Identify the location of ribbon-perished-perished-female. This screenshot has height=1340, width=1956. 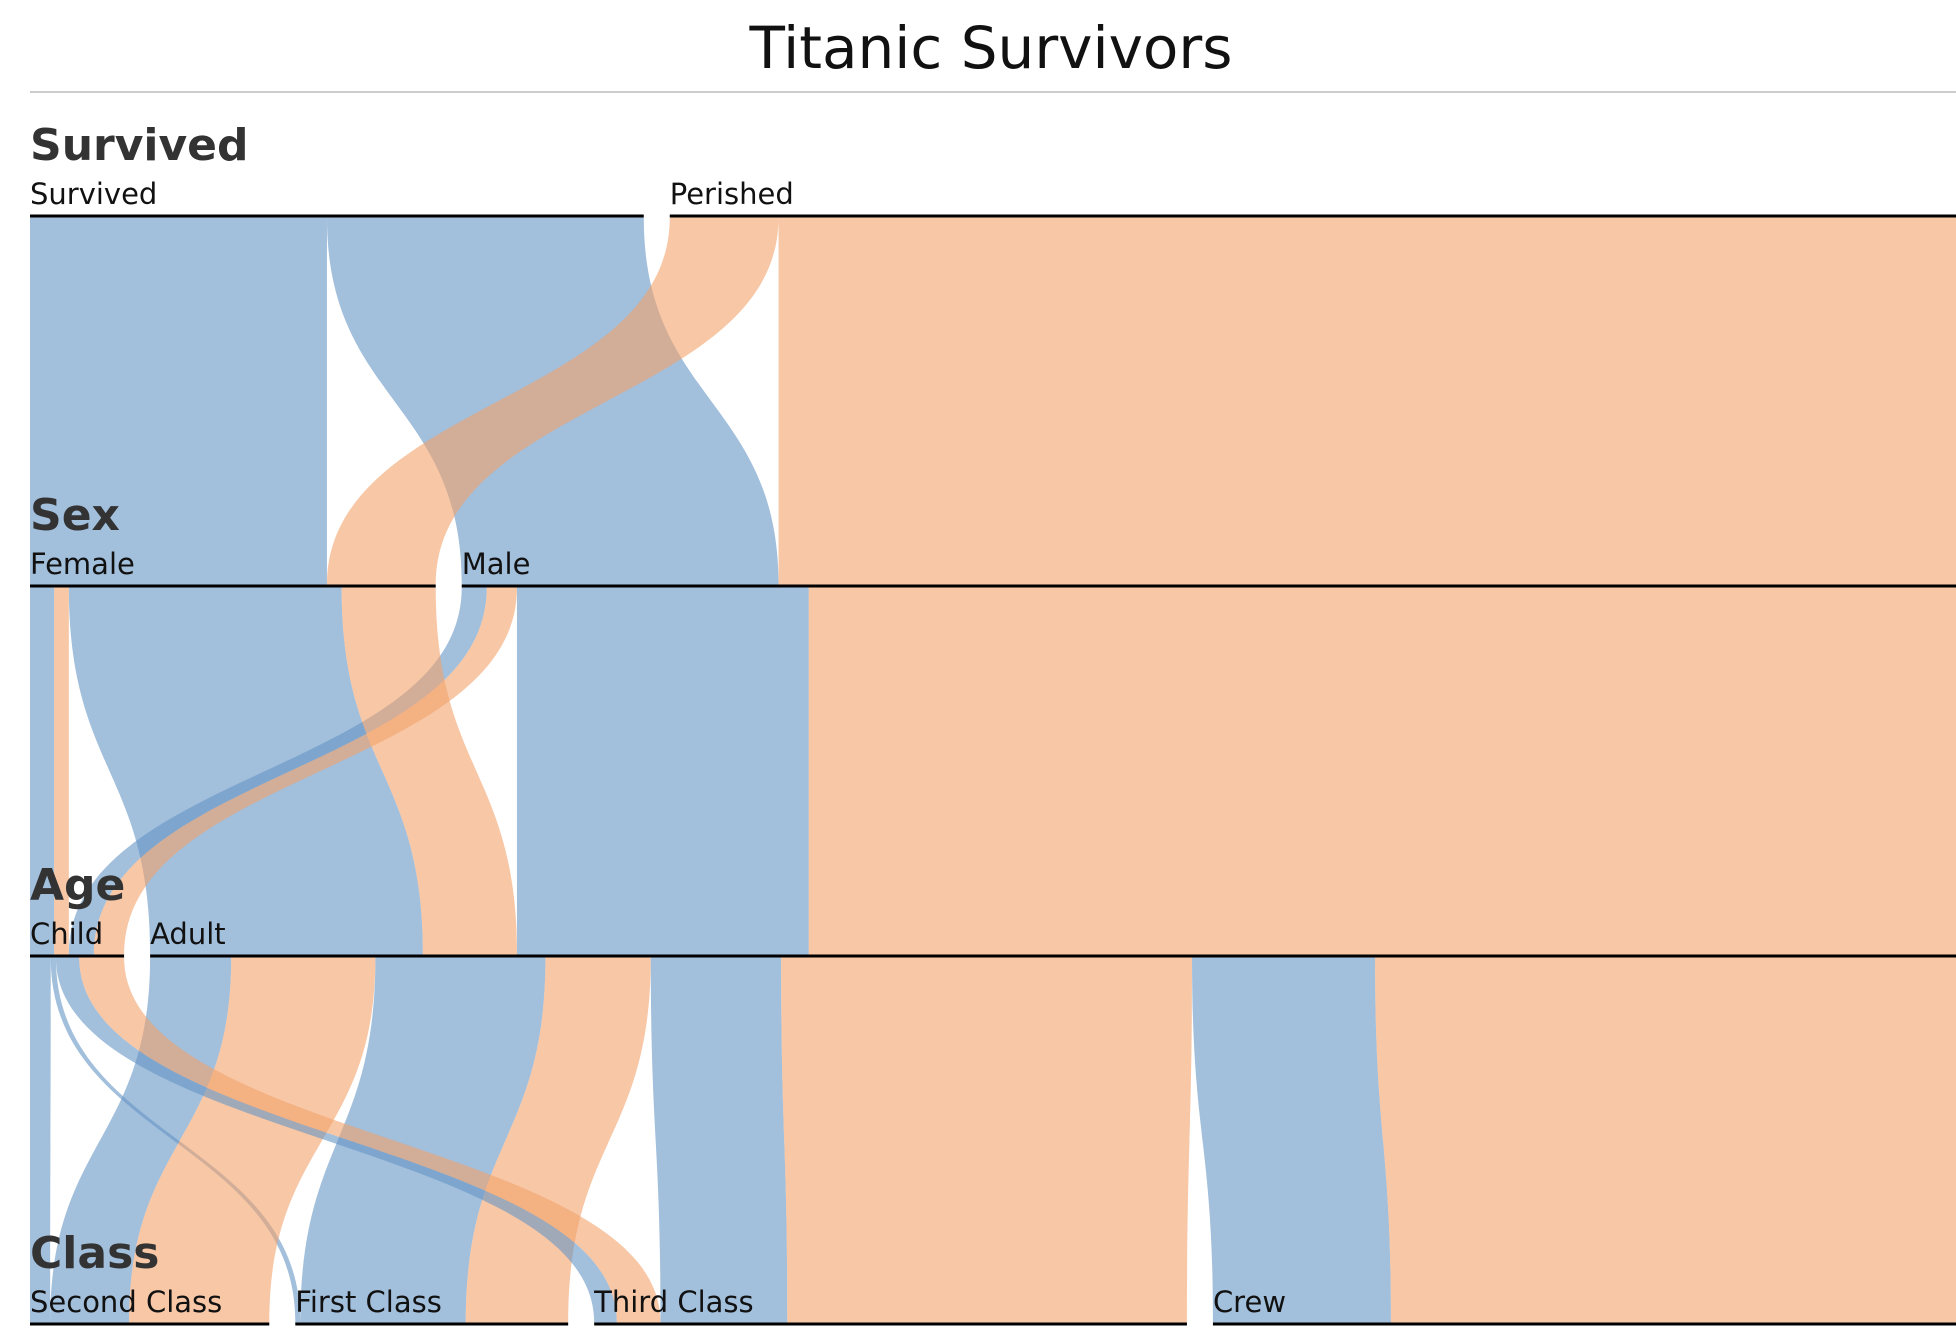
(552, 401).